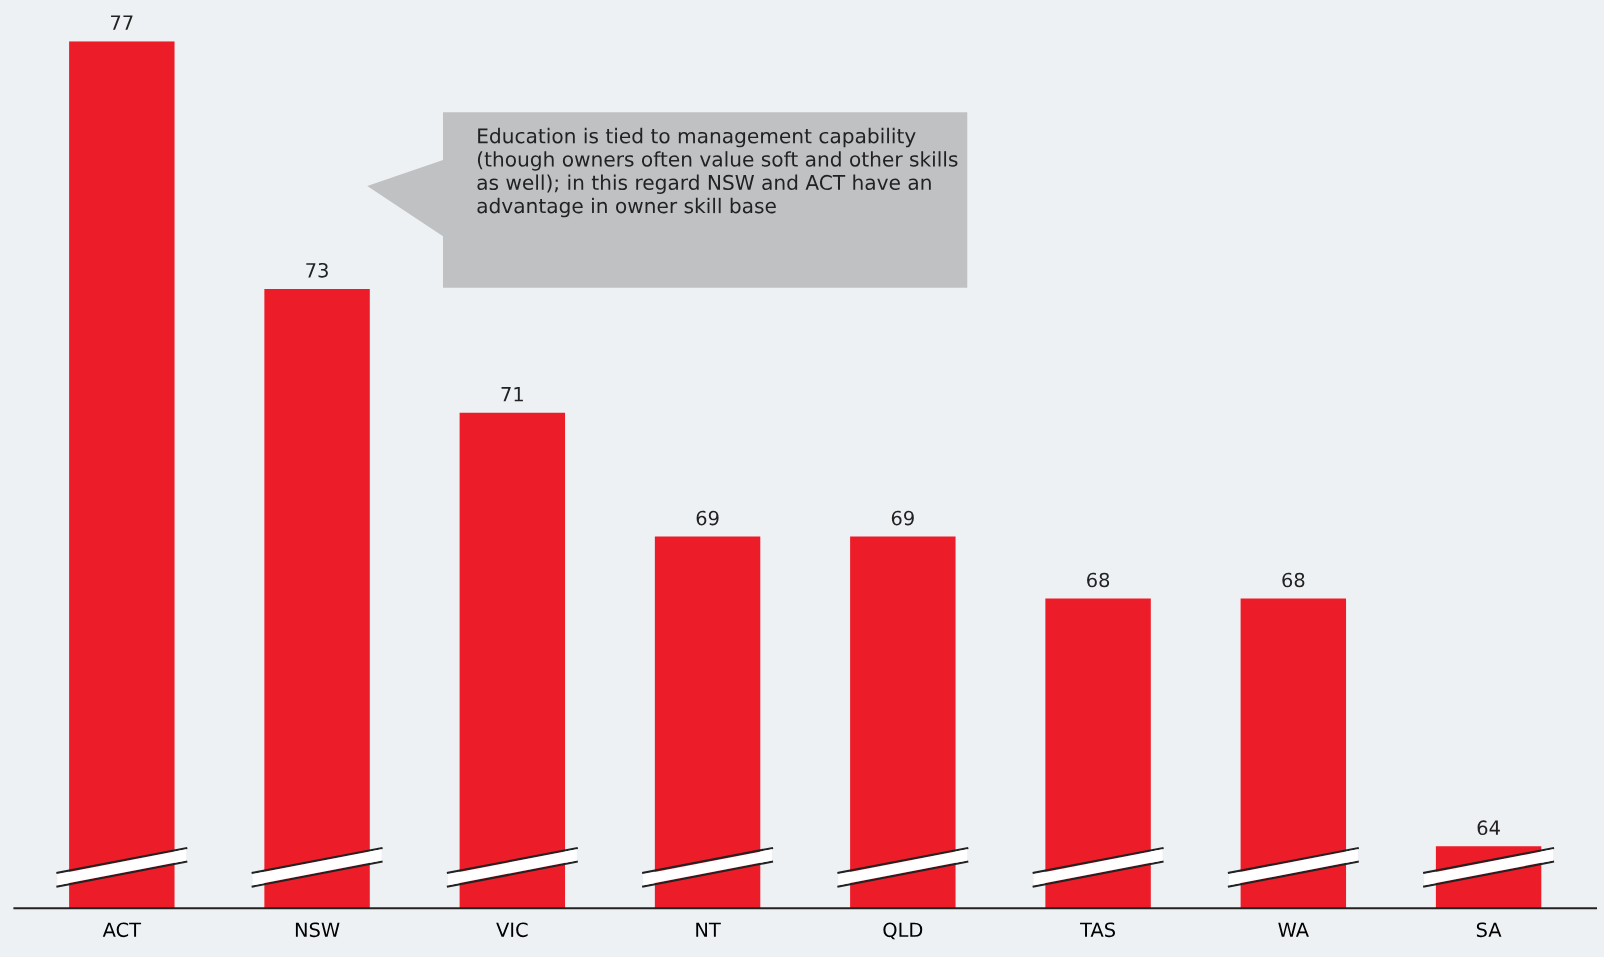  What do you see at coordinates (512, 930) in the screenshot?
I see `x-tick-label: VIC` at bounding box center [512, 930].